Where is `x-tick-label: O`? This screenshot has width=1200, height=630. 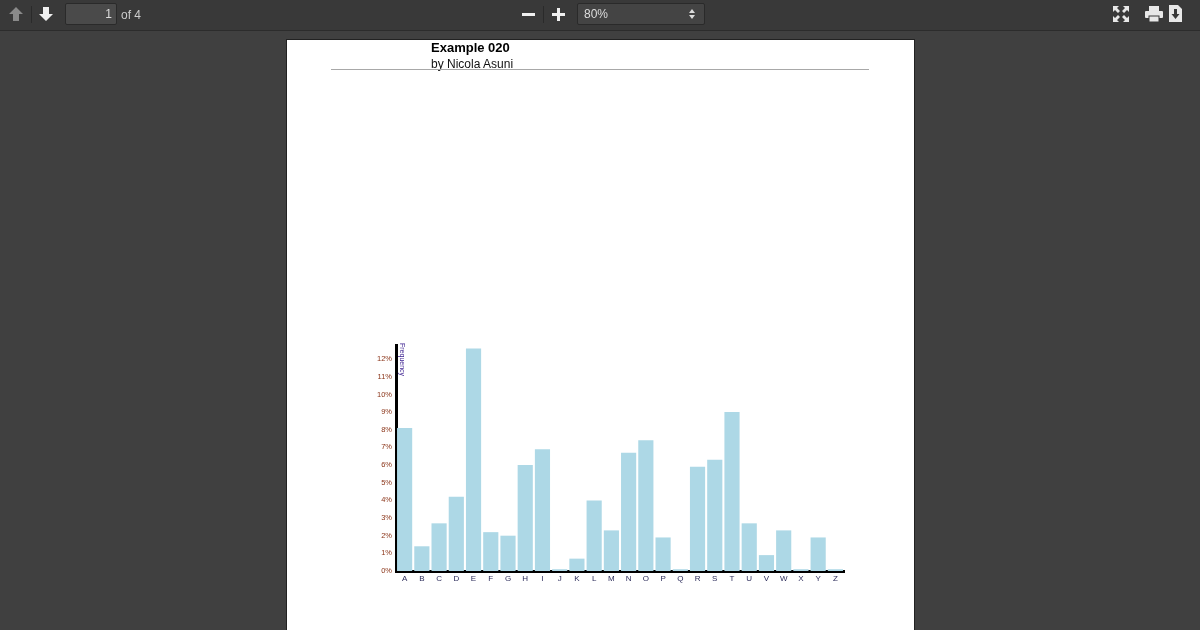
x-tick-label: O is located at coordinates (645, 578).